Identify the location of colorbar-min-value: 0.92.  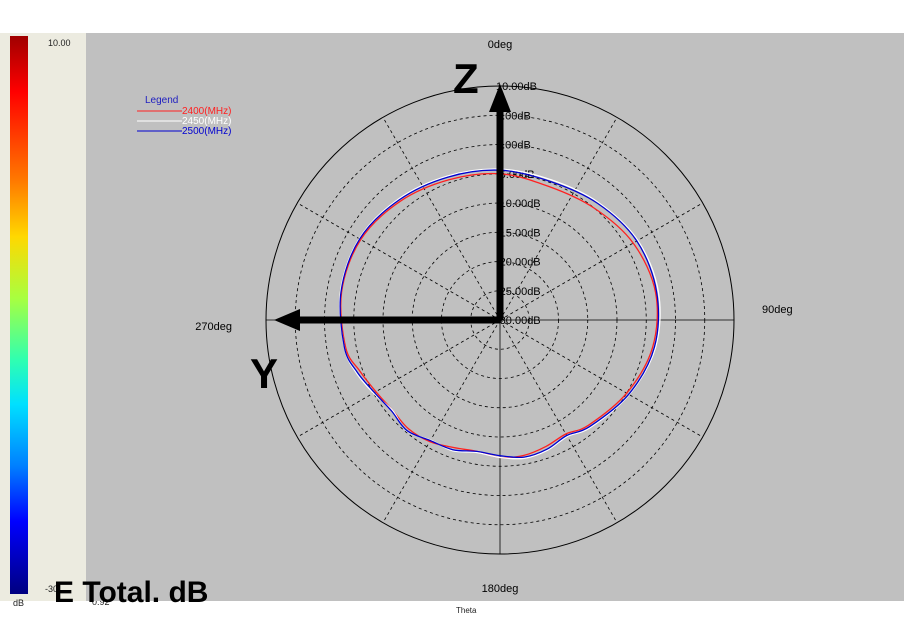
(101, 602).